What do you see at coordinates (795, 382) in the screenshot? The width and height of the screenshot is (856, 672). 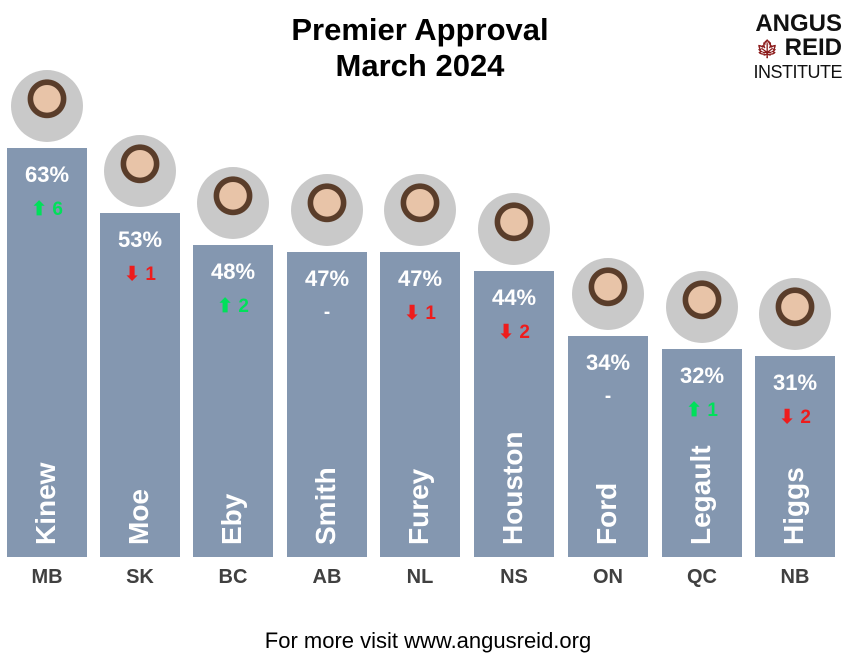 I see `value-label: 31%` at bounding box center [795, 382].